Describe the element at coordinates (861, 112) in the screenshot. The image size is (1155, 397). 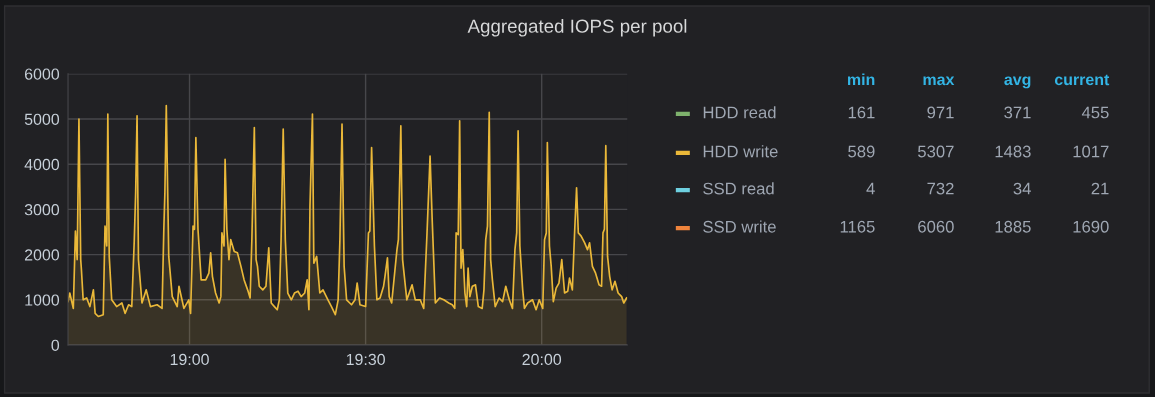
I see `data-label: 161` at that location.